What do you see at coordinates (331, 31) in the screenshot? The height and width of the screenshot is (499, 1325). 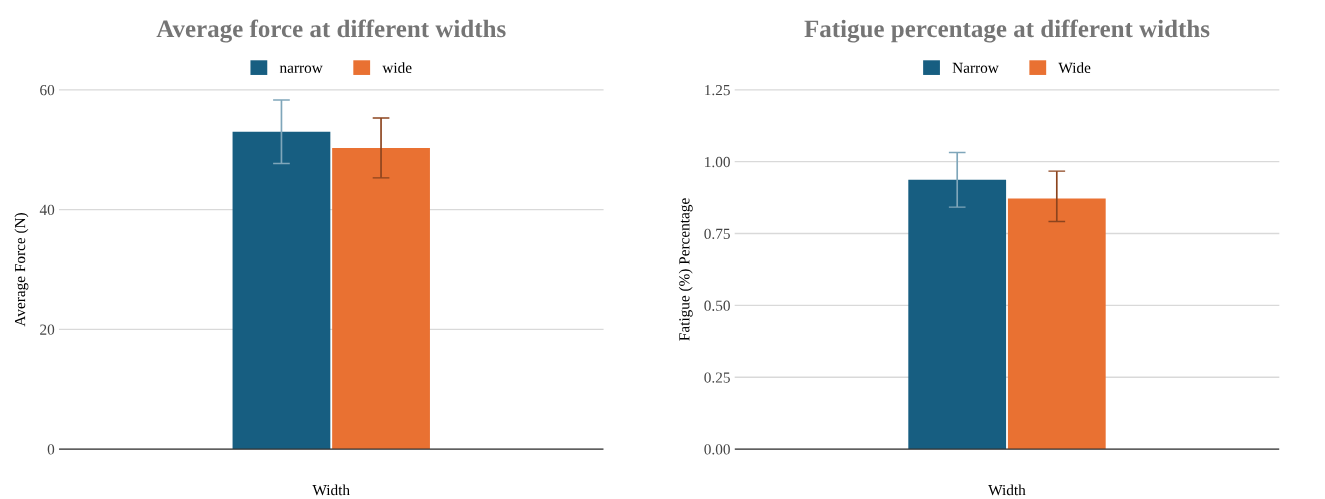 I see `chart-title: Average force at different widths` at bounding box center [331, 31].